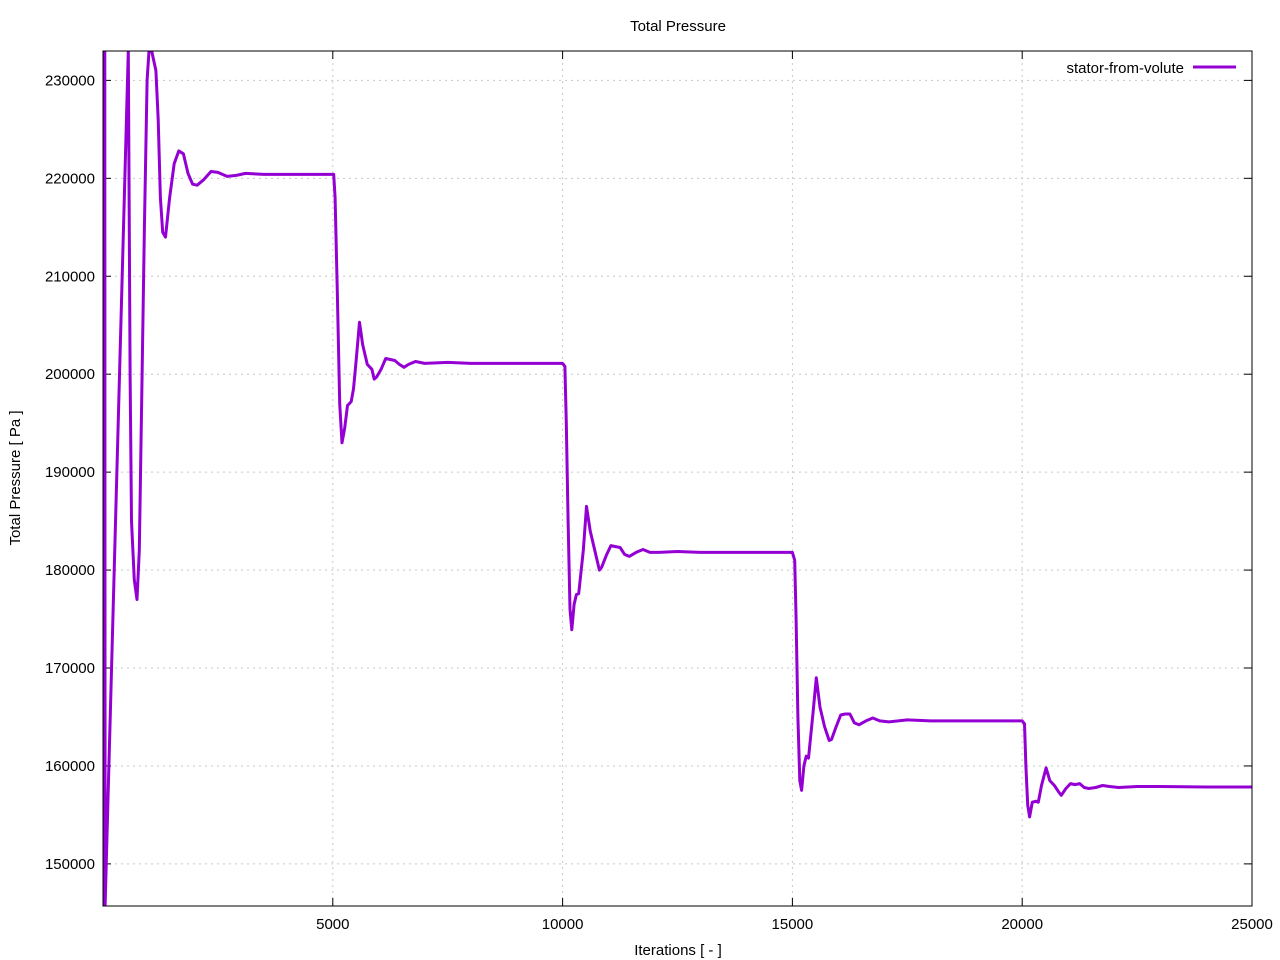 Image resolution: width=1280 pixels, height=960 pixels. What do you see at coordinates (1252, 924) in the screenshot?
I see `x-tick-label-4: 25000` at bounding box center [1252, 924].